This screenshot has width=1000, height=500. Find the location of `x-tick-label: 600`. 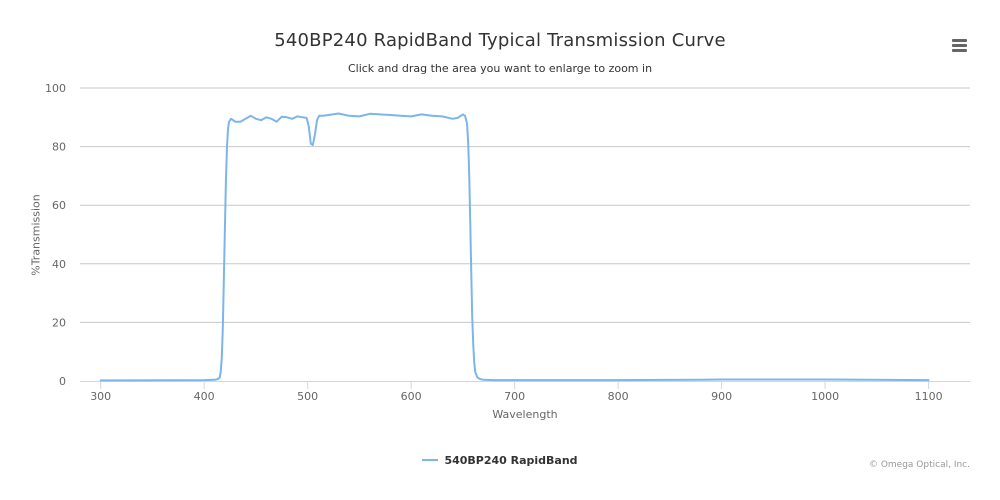

x-tick-label: 600 is located at coordinates (411, 396).